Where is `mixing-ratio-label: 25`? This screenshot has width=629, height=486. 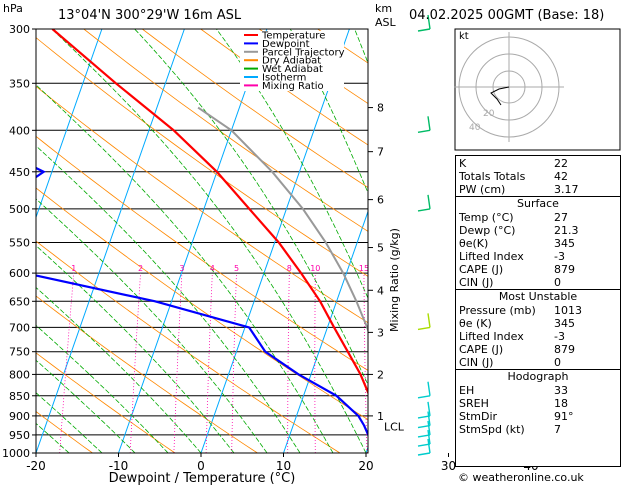 mixing-ratio-label: 25 is located at coordinates (428, 268).